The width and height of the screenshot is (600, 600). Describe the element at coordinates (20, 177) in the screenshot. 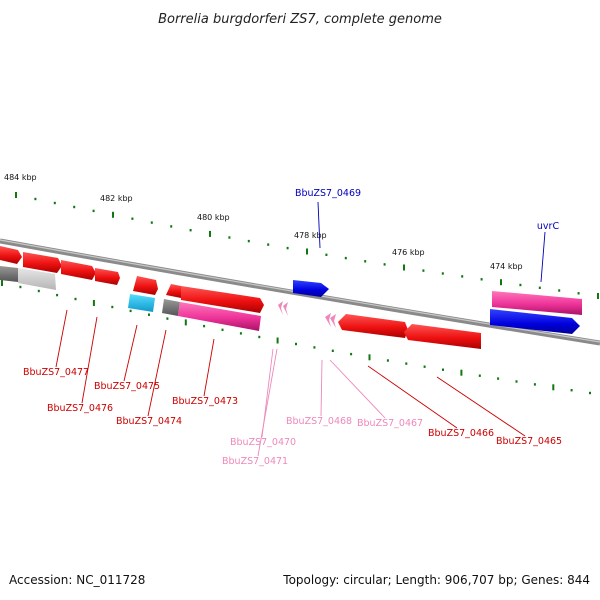

I see `kbp-label-484: 484 kbp` at that location.